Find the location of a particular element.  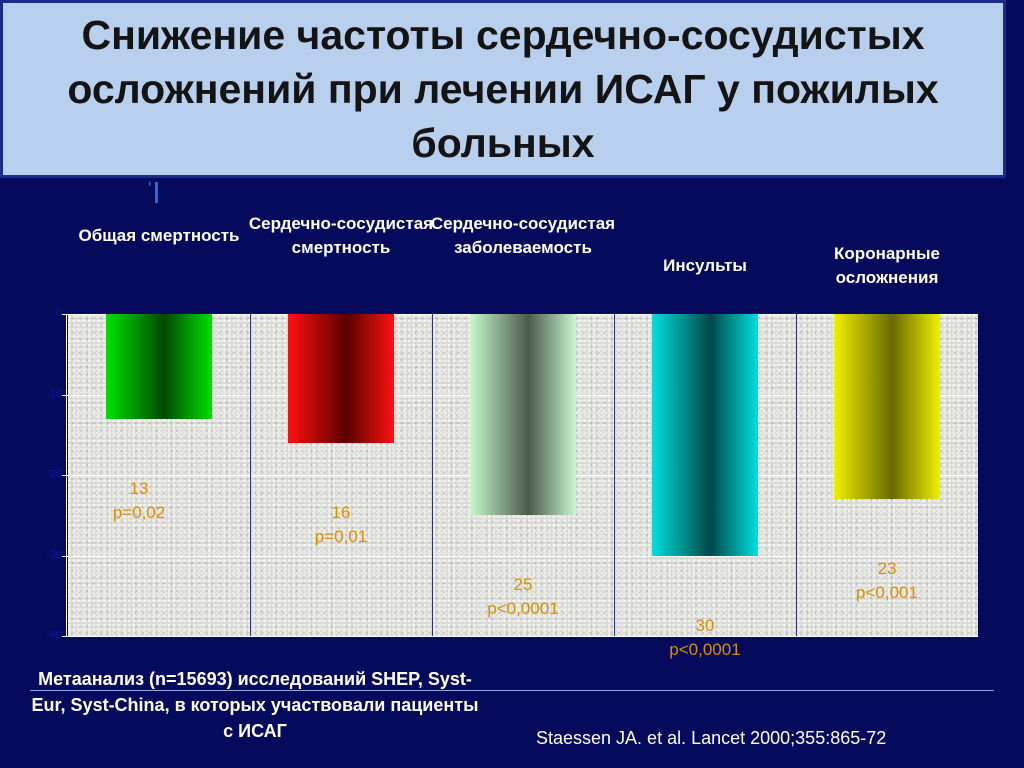

y-tick-label: -10 is located at coordinates (54, 393).